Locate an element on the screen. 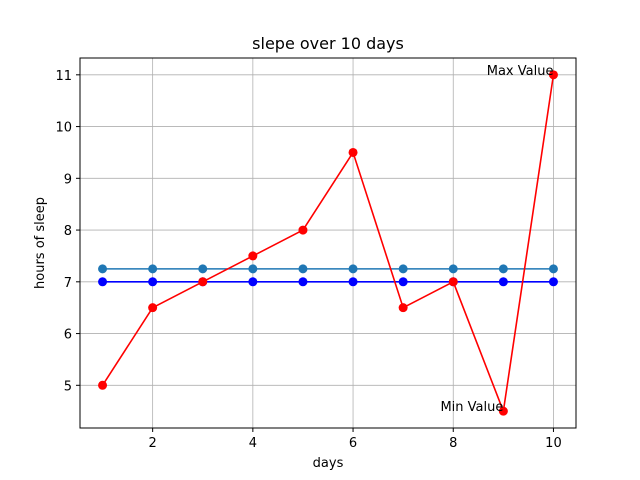 This screenshot has height=480, width=640. x-tick-label: 2 is located at coordinates (153, 443).